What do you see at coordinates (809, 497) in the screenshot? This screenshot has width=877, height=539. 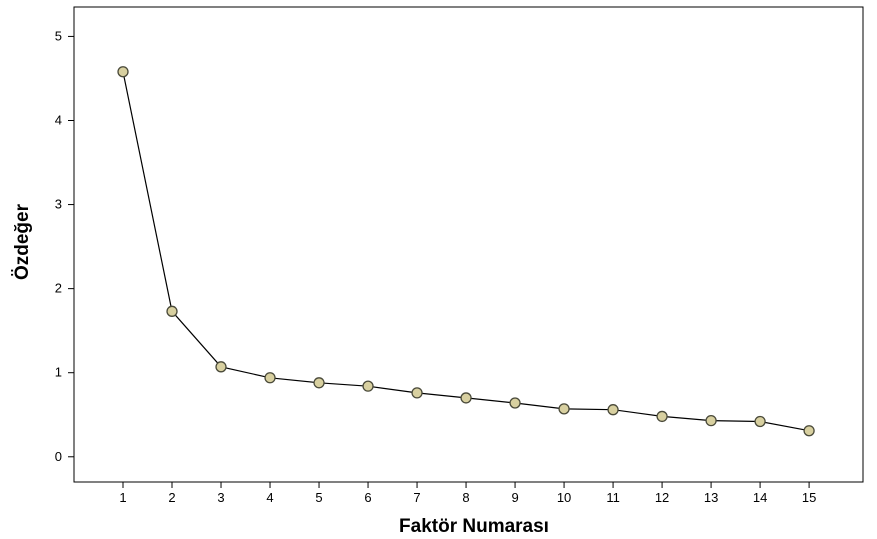 I see `x-tick-label: 15` at bounding box center [809, 497].